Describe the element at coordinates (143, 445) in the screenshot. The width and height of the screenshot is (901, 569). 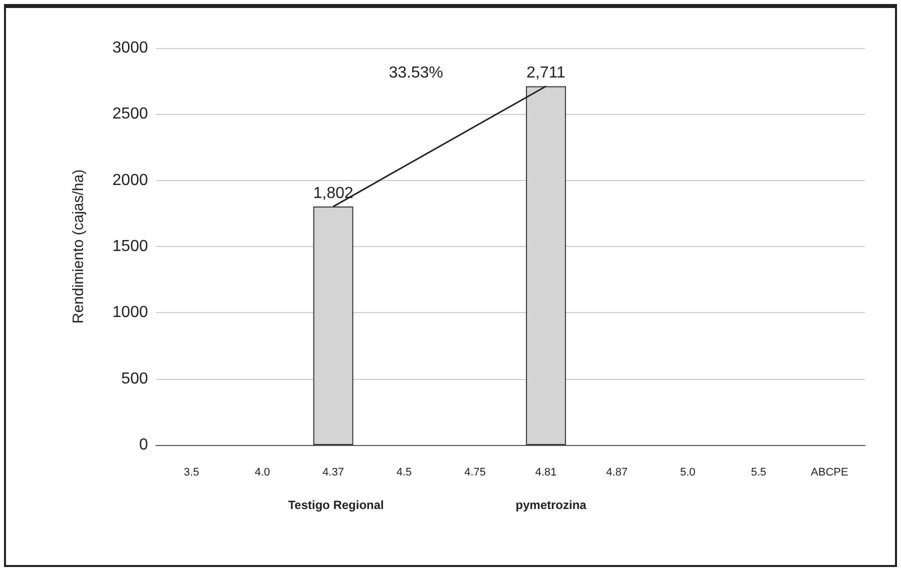
I see `y-tick-label: 0` at that location.